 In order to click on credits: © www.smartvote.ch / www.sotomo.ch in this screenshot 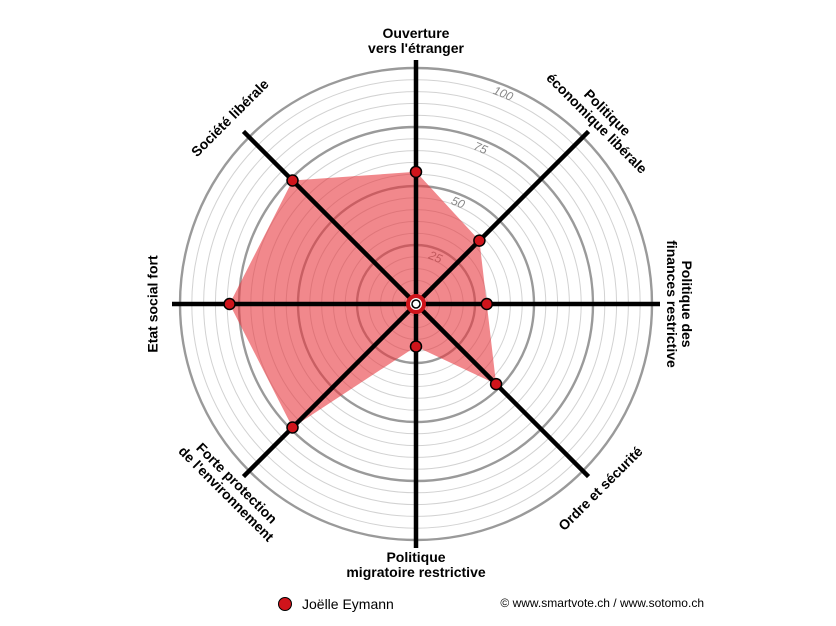, I will do `click(602, 603)`.